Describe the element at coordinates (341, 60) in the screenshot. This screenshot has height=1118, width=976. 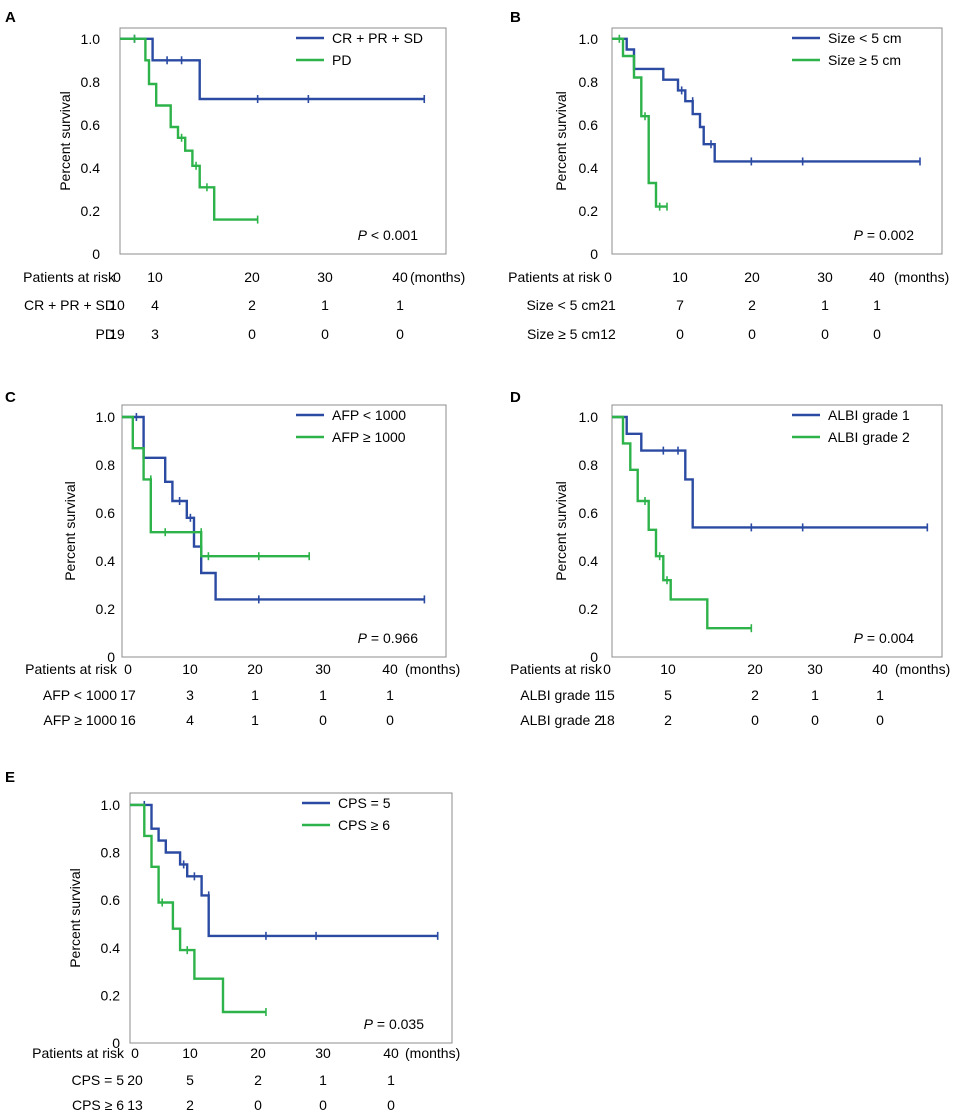
I see `legend-entry: PD` at that location.